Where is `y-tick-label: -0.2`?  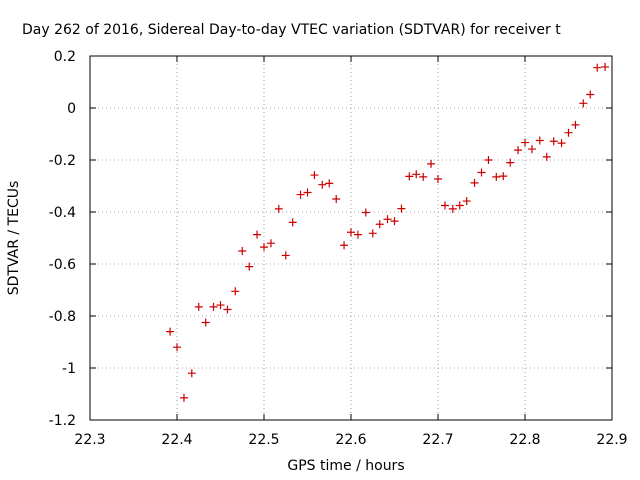
y-tick-label: -0.2 is located at coordinates (62, 161).